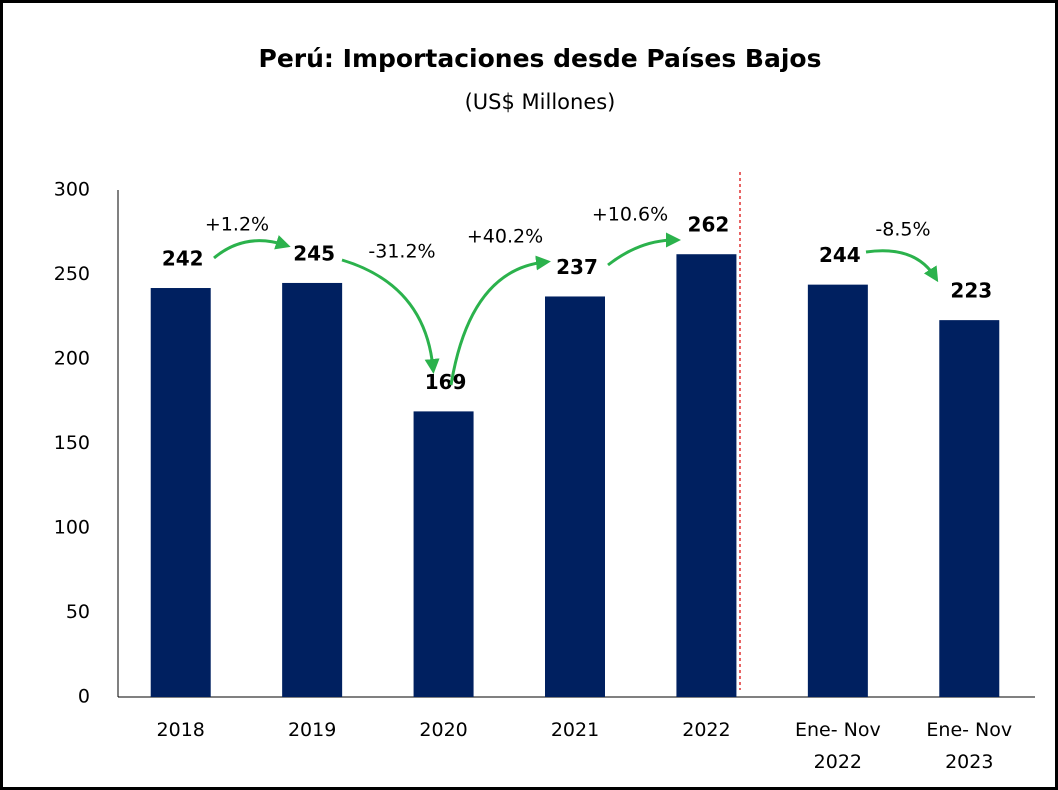 The height and width of the screenshot is (790, 1058). What do you see at coordinates (505, 237) in the screenshot?
I see `annotation: +40.2%` at bounding box center [505, 237].